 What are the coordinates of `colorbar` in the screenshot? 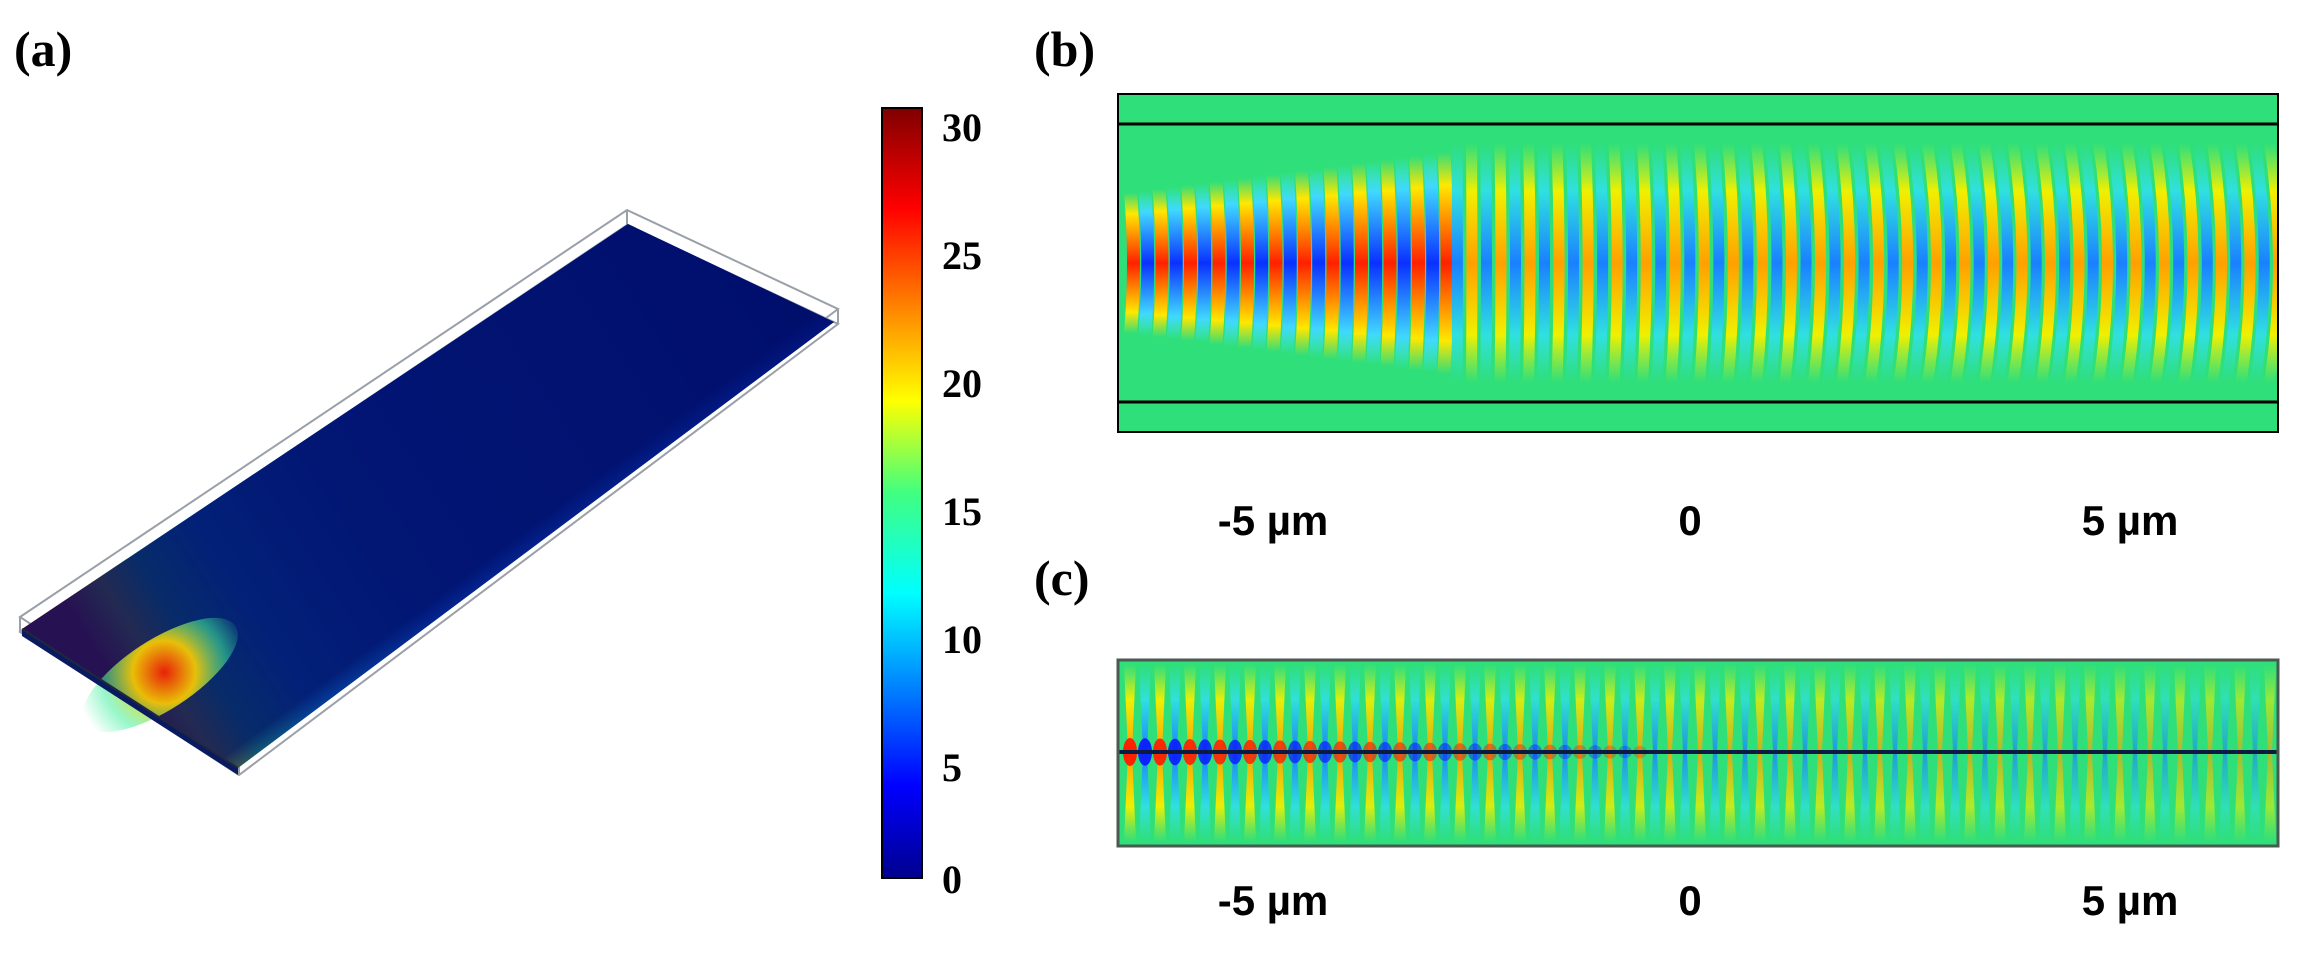 It's located at (902, 493).